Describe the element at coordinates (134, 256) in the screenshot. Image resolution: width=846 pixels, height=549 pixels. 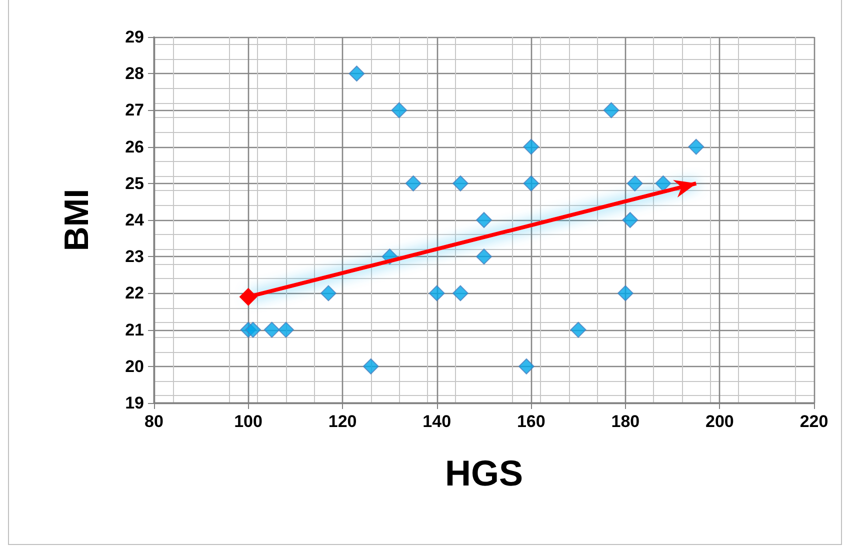
I see `y-tick-label: 23` at that location.